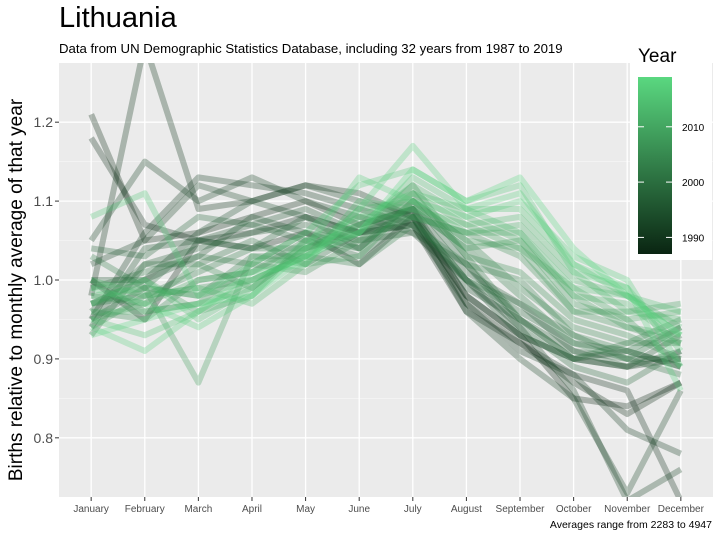 This screenshot has width=720, height=540. I want to click on y-tick-label: 1.1, so click(44, 201).